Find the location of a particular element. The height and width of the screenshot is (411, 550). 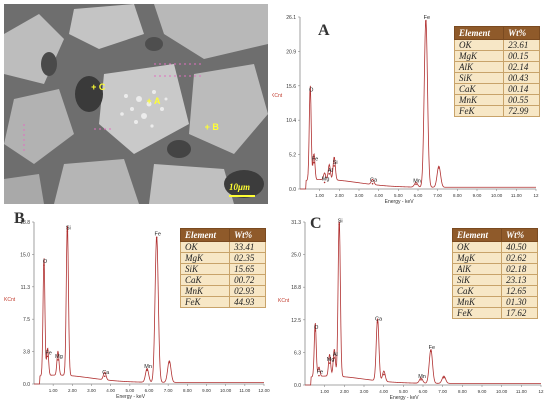

panel-label: A is located at coordinates (324, 30).